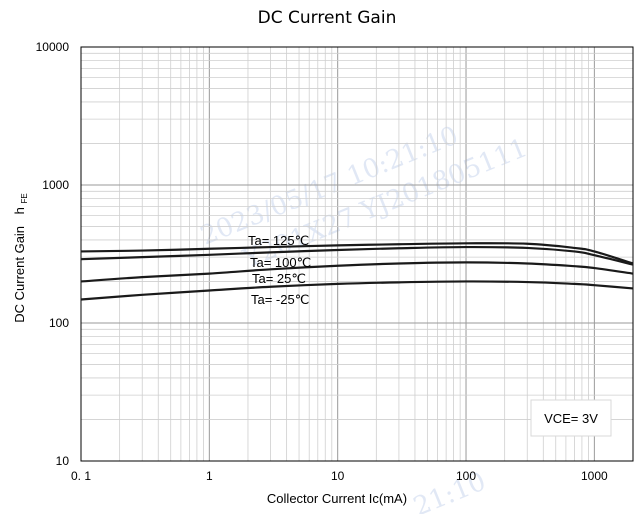 The width and height of the screenshot is (638, 514). What do you see at coordinates (19, 210) in the screenshot?
I see `y-axis-symbol: h` at bounding box center [19, 210].